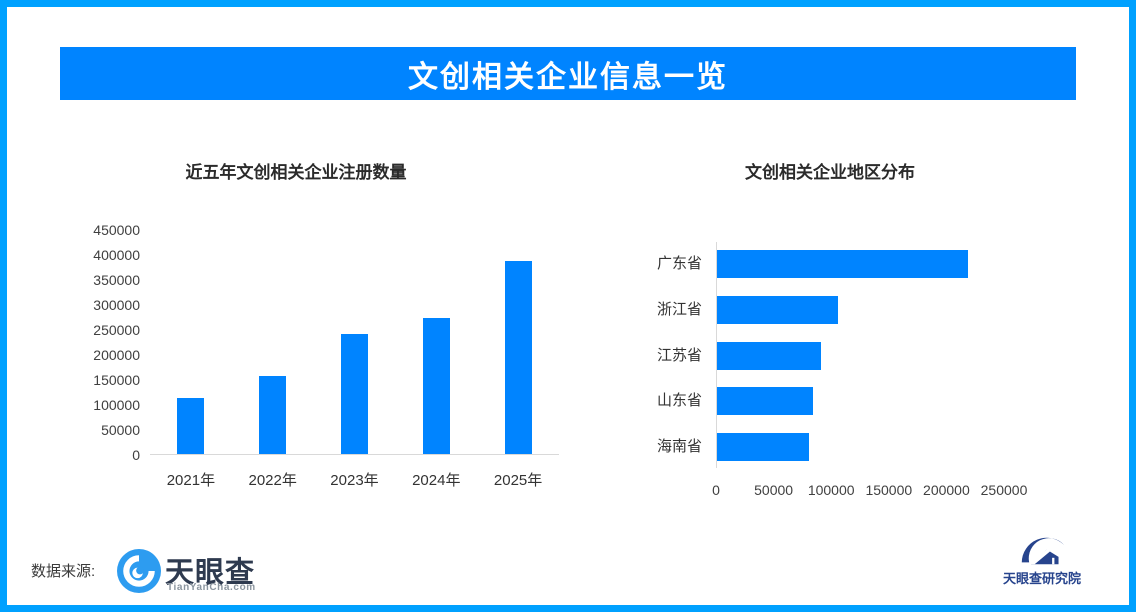 The width and height of the screenshot is (1136, 612). I want to click on xtick-50000: 50000, so click(774, 490).